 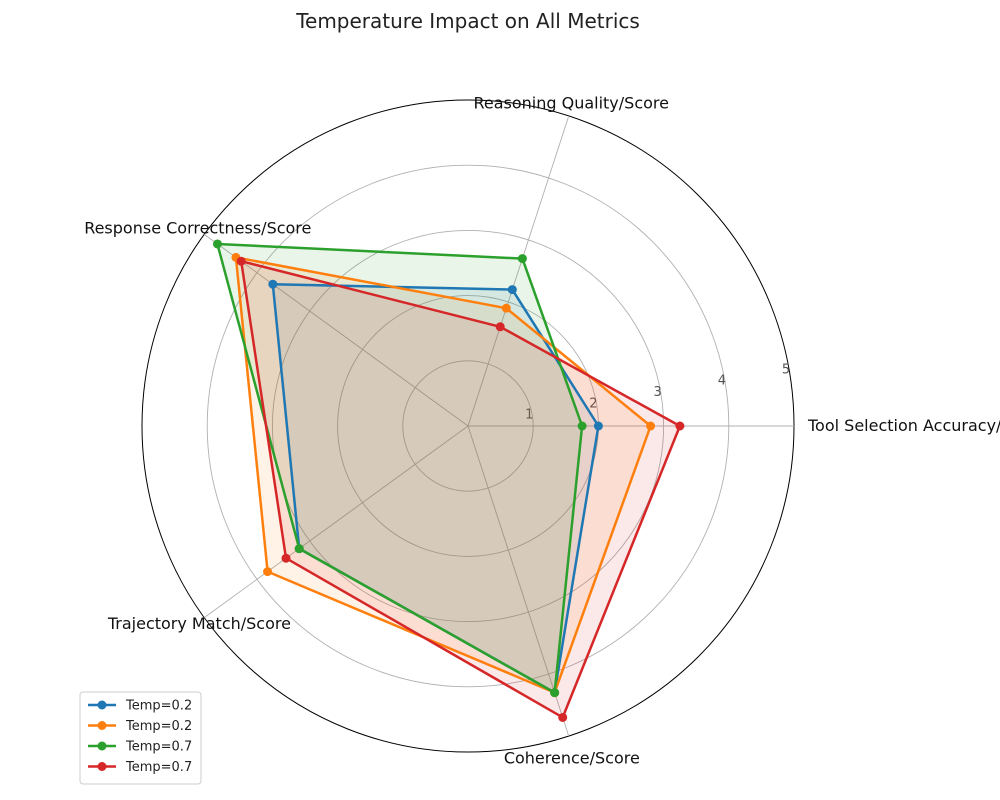 I want to click on legend: Temp=0.2 Temp=0.2 Temp=0.7 Temp=0.7, so click(x=140, y=738).